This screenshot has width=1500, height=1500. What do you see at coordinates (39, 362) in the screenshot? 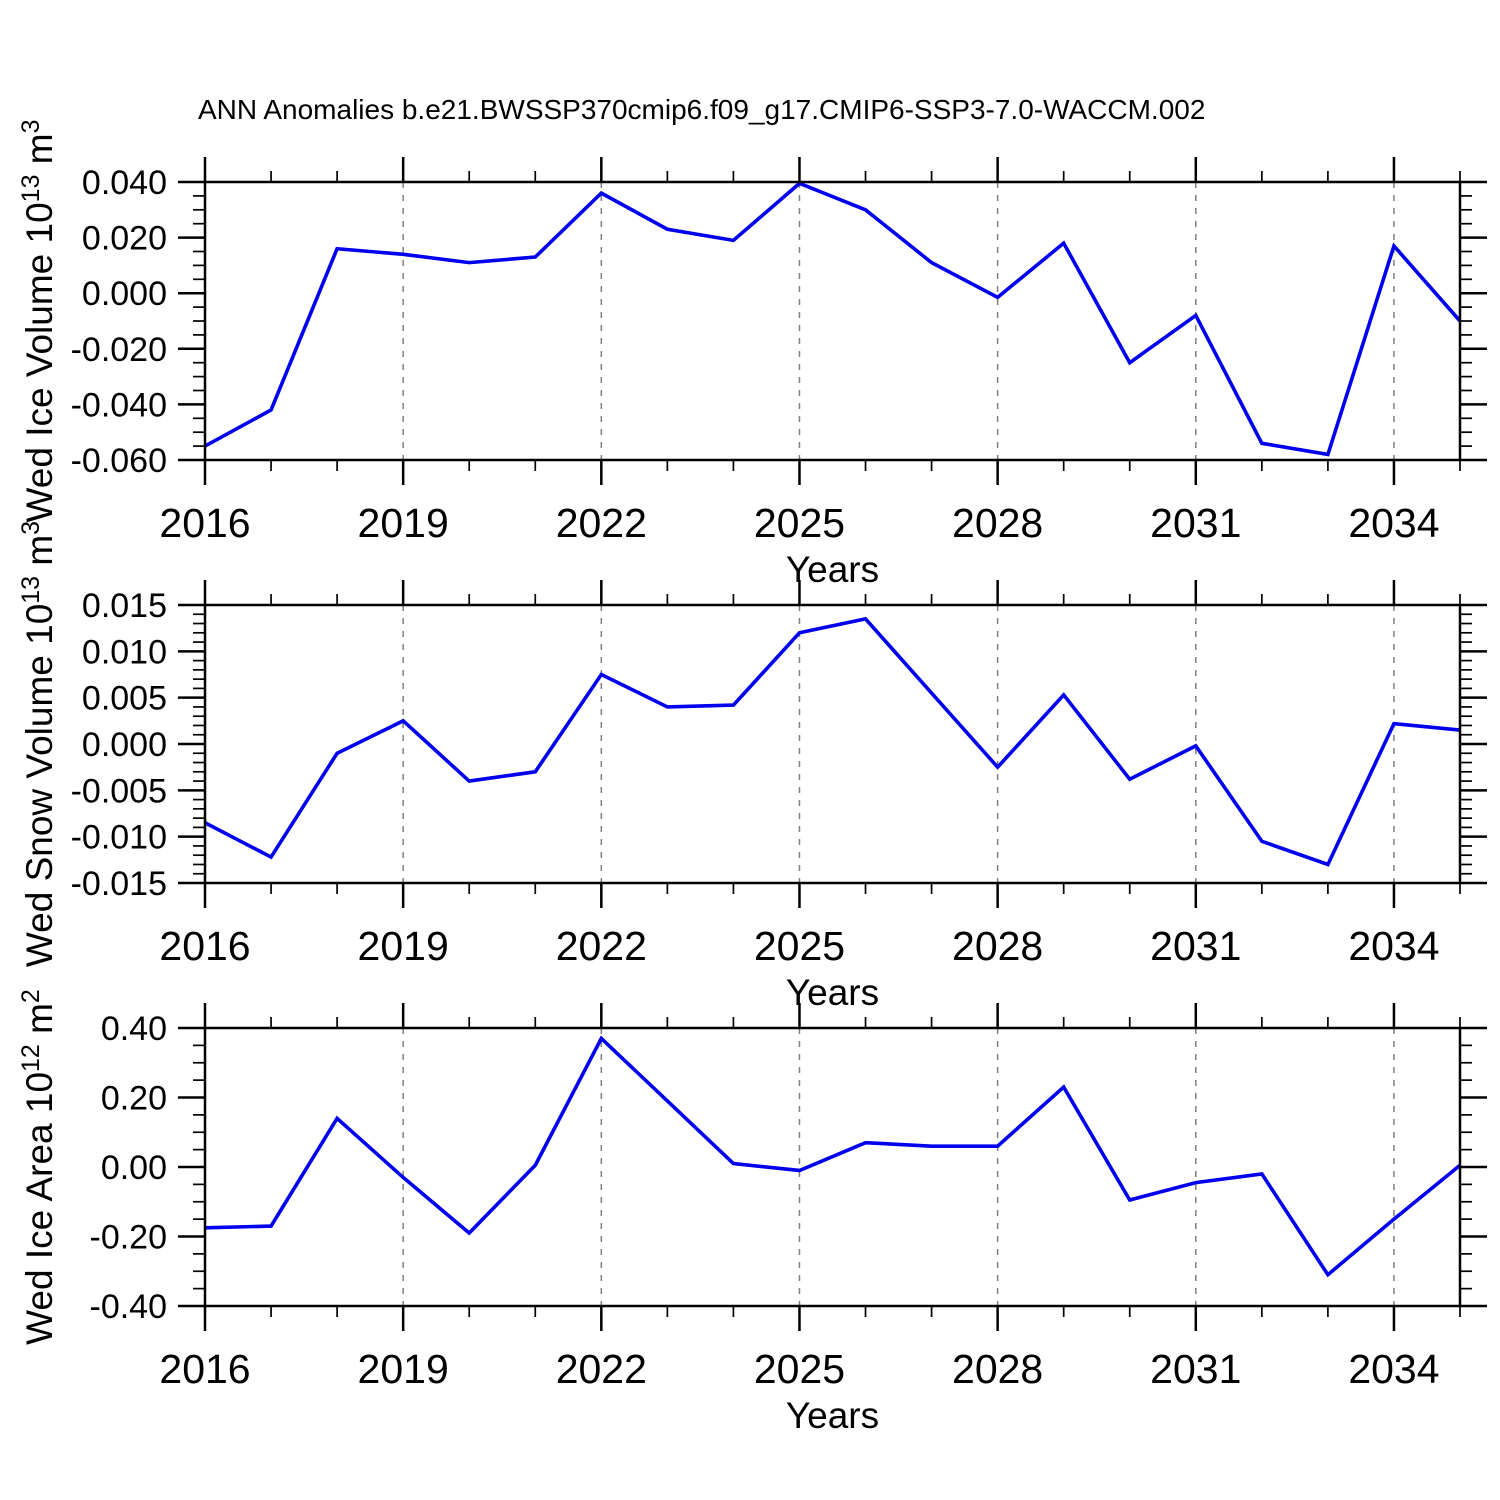
I see `y-axis-title-text: Wed Ice Volume 10` at bounding box center [39, 362].